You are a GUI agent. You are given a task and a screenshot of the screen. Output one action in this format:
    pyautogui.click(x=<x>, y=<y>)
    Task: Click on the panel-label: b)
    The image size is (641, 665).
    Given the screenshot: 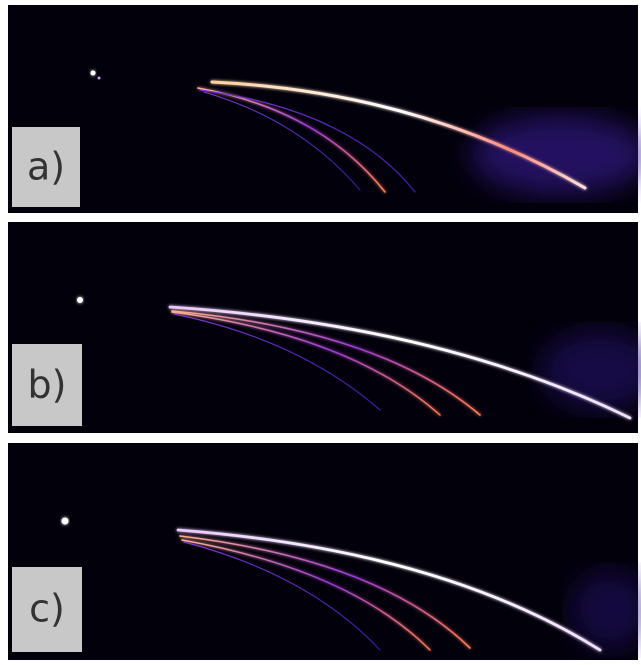 What is the action you would take?
    pyautogui.click(x=47, y=385)
    